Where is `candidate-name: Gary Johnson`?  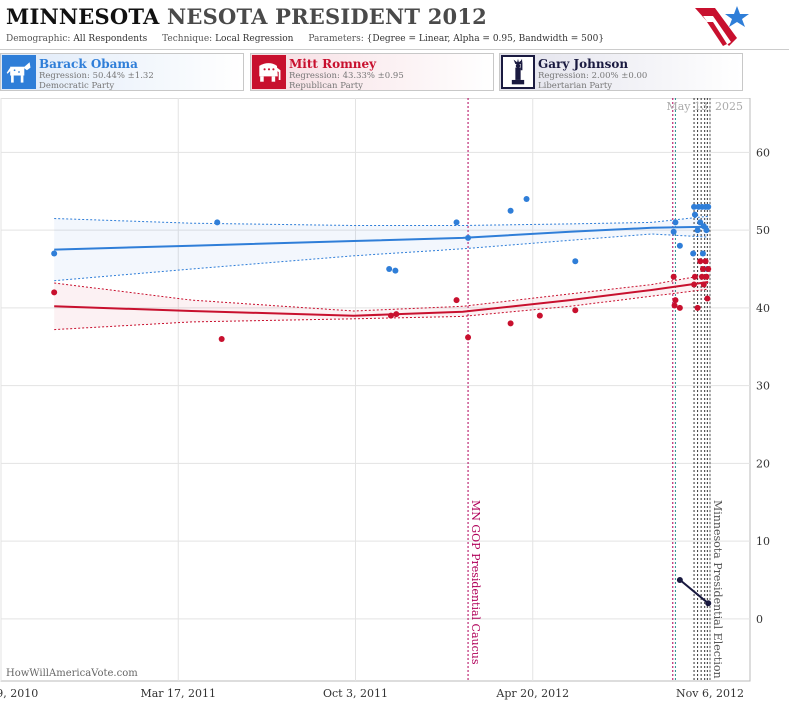
candidate-name: Gary Johnson is located at coordinates (583, 64).